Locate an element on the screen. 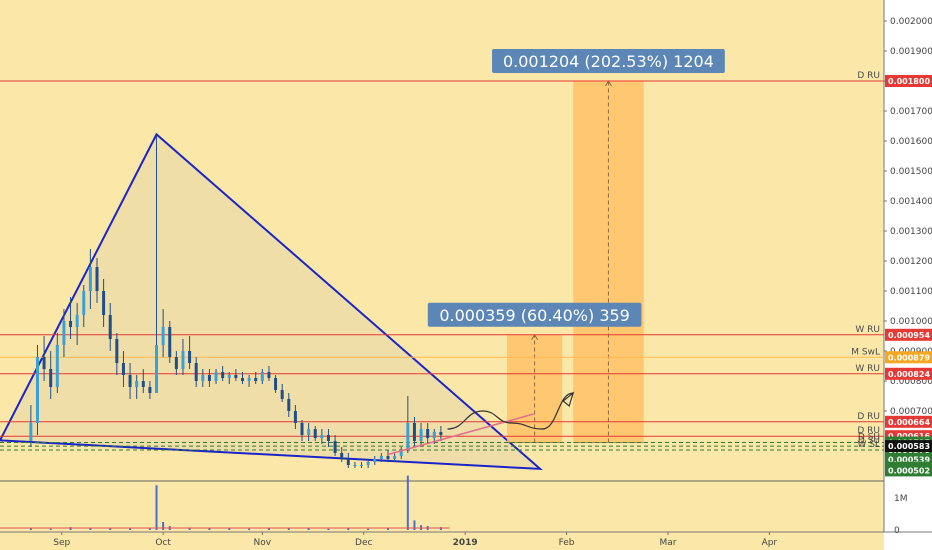  price-tick-label: 0.000800 is located at coordinates (911, 382).